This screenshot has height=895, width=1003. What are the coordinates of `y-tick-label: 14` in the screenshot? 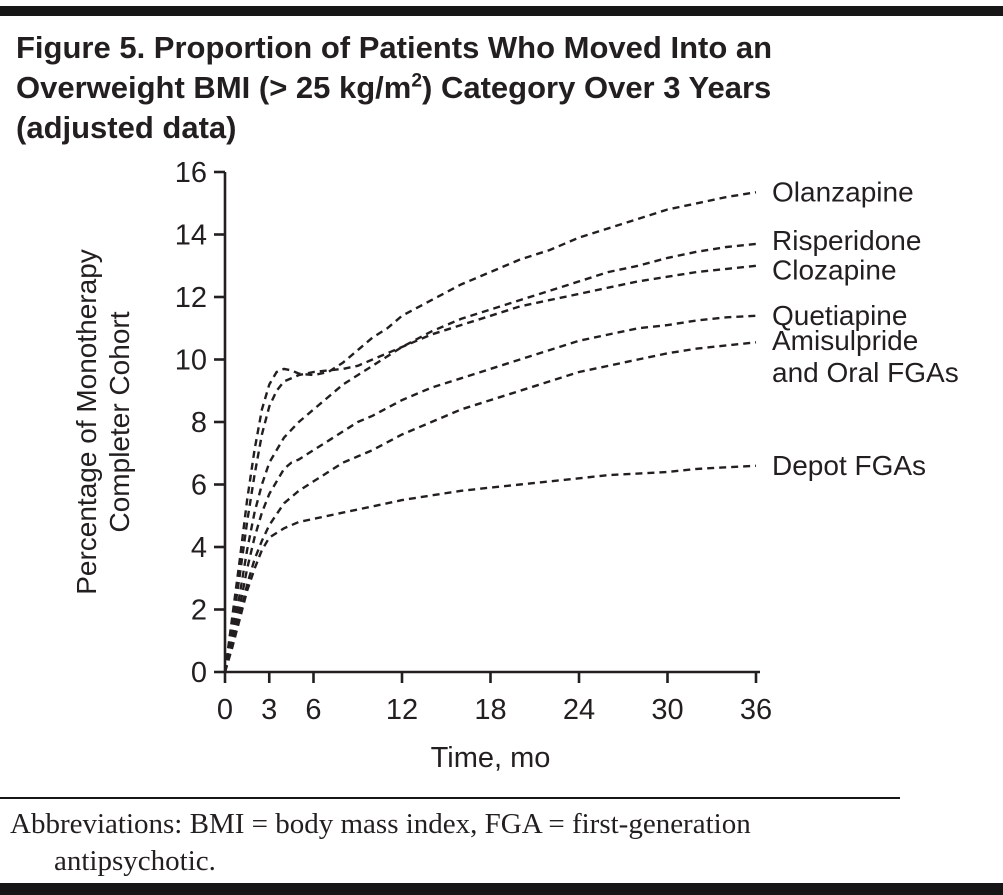 It's located at (191, 236).